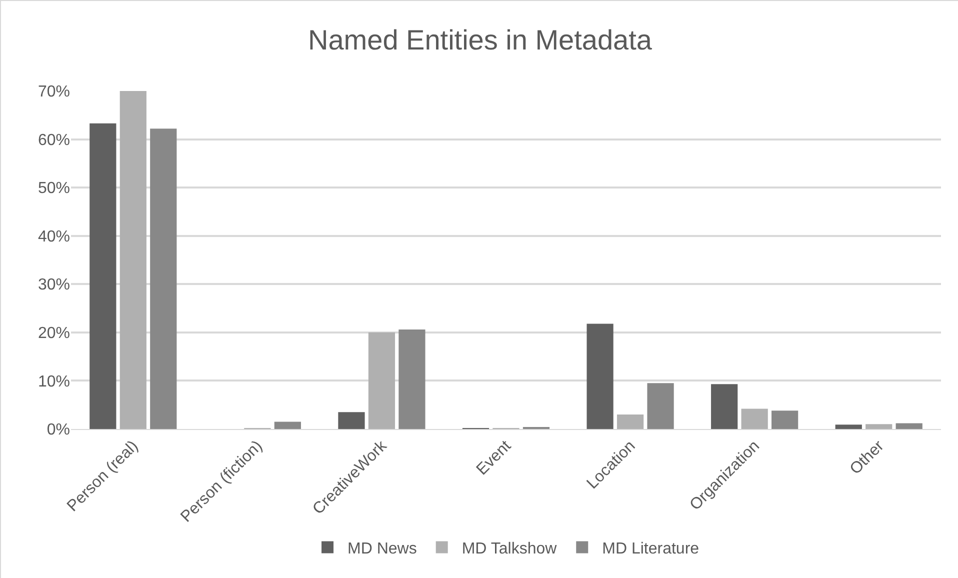  What do you see at coordinates (54, 333) in the screenshot?
I see `y-tick-label: 20%` at bounding box center [54, 333].